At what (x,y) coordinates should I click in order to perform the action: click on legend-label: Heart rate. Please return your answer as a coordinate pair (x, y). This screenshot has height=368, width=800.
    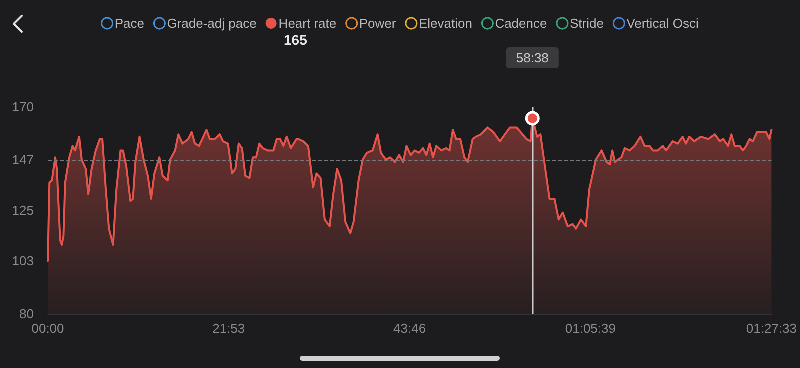
    Looking at the image, I should click on (307, 23).